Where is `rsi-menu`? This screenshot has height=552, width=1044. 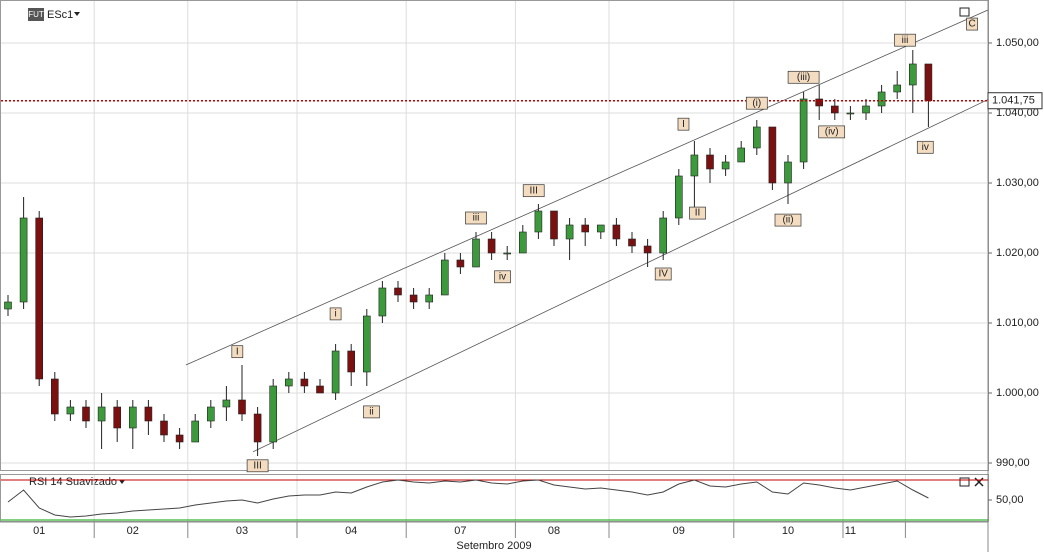
rsi-menu is located at coordinates (122, 482).